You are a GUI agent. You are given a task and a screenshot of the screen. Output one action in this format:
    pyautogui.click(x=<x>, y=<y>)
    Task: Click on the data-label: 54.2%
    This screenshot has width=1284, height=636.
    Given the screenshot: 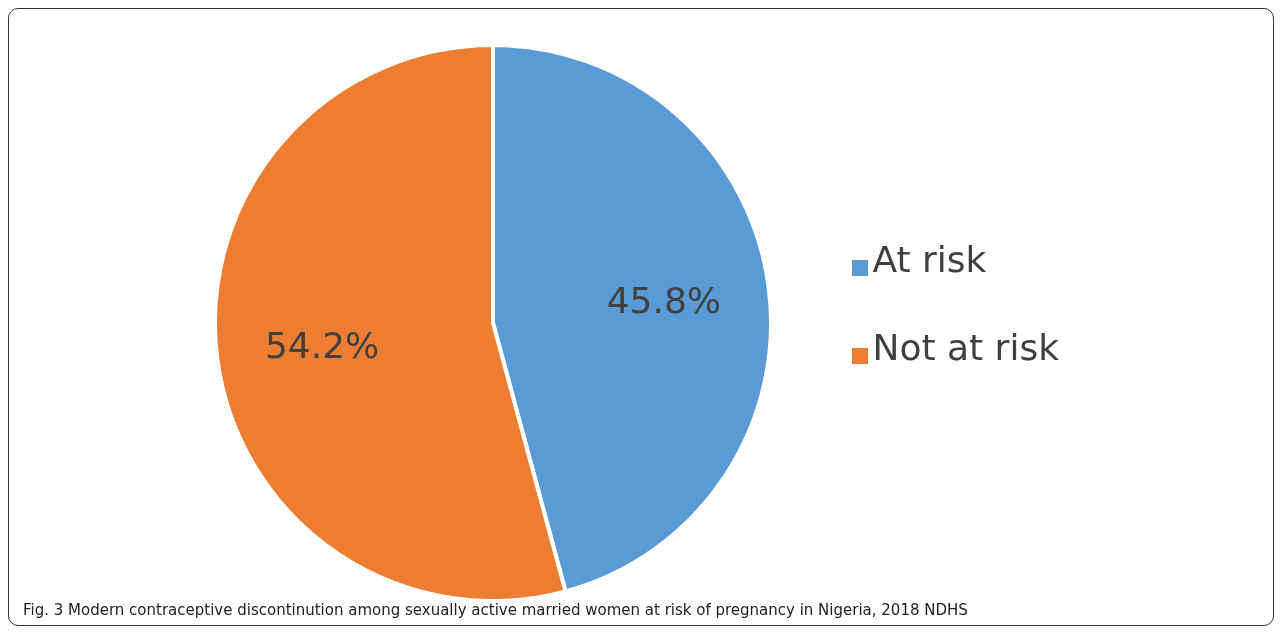 What is the action you would take?
    pyautogui.click(x=322, y=346)
    